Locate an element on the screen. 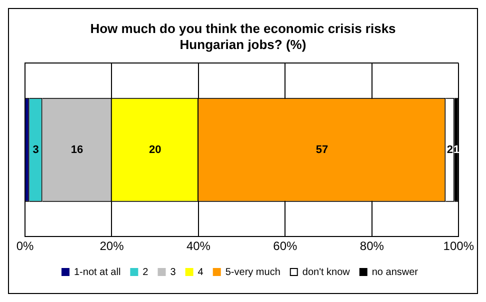  legend-label: 3 is located at coordinates (173, 272).